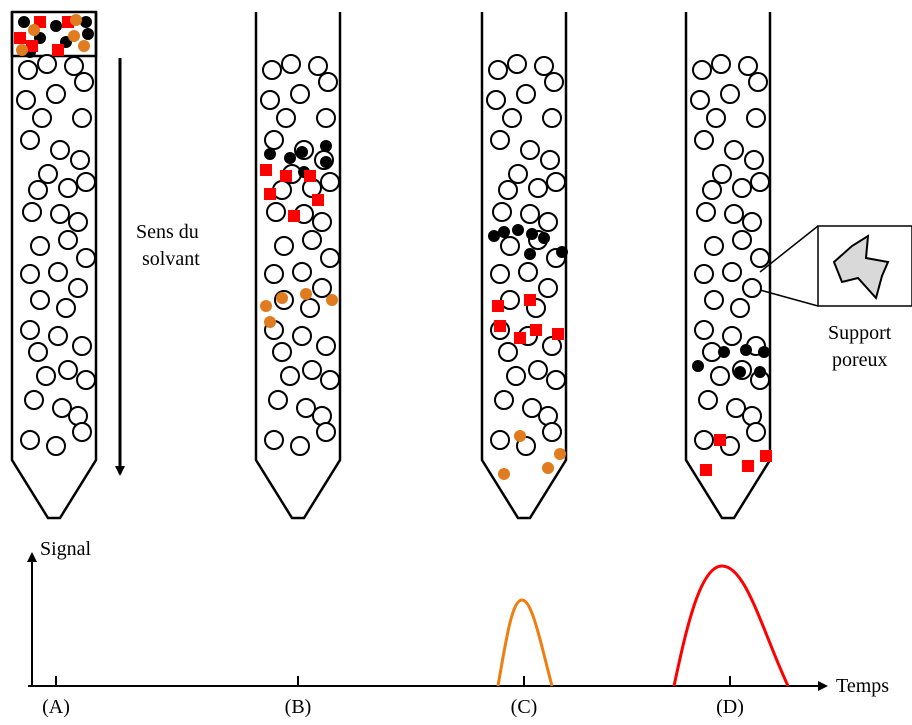 This screenshot has height=725, width=912. I want to click on x-axis-label: Temps, so click(862, 686).